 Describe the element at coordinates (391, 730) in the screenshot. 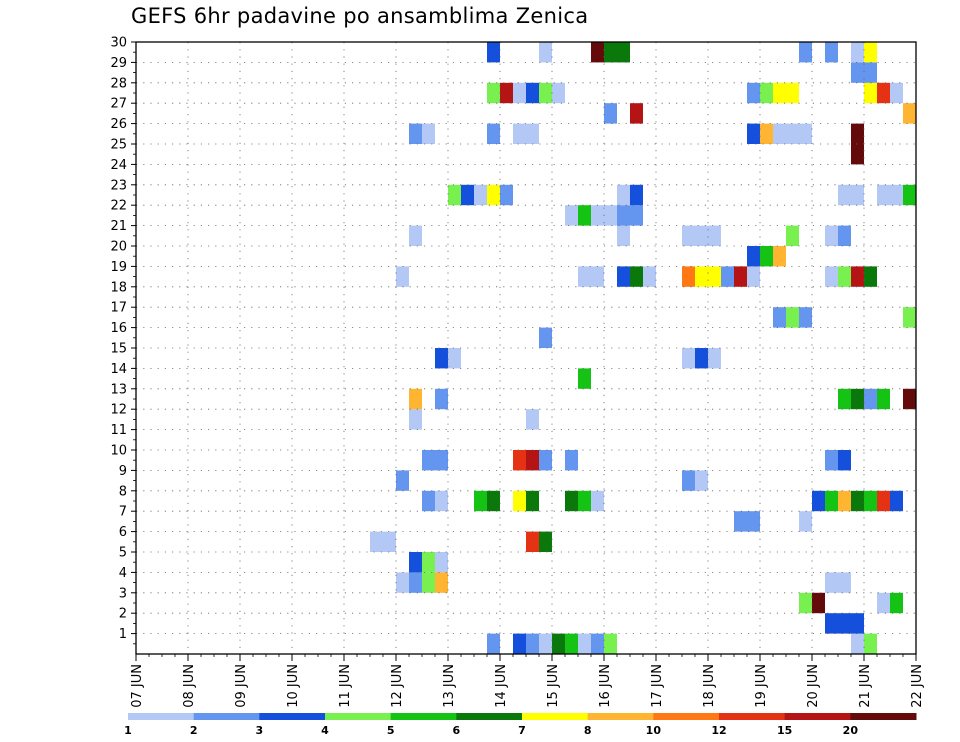

I see `legend-label: 5` at that location.